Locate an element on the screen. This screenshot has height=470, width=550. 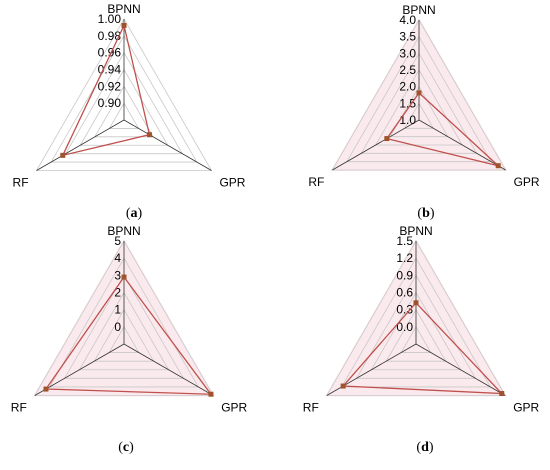
tick-label: 1 is located at coordinates (117, 310).